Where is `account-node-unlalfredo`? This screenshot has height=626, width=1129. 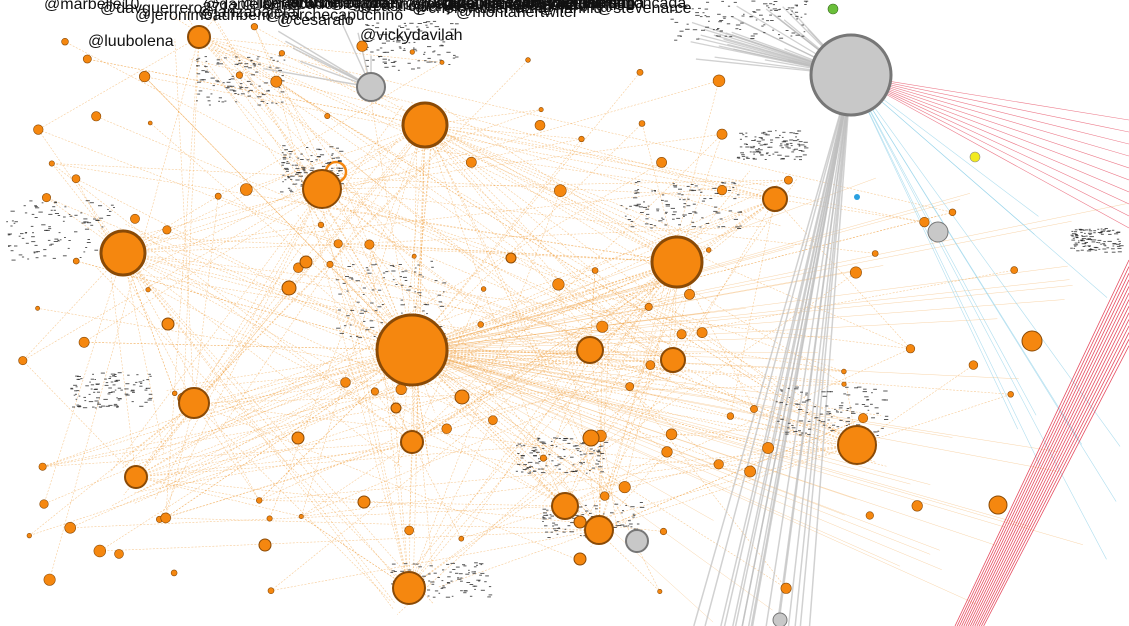
account-node-unlalfredo is located at coordinates (637, 541).